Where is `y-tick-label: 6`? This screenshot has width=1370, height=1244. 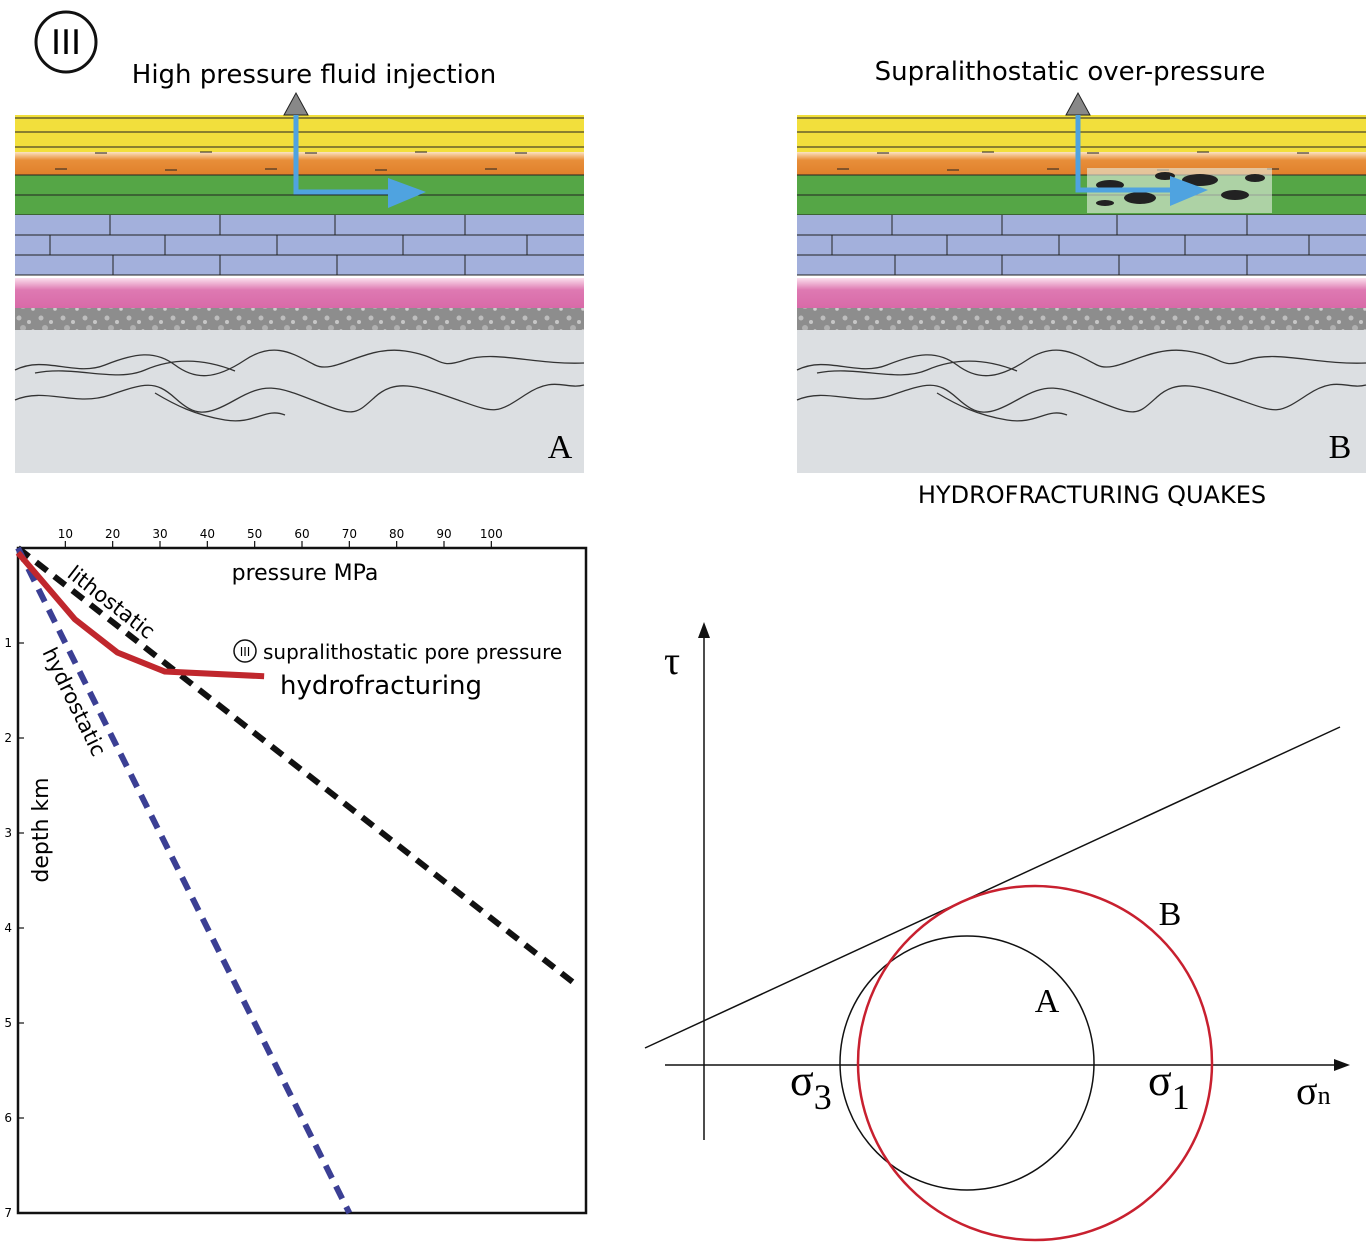 y-tick-label: 6 is located at coordinates (8, 1118).